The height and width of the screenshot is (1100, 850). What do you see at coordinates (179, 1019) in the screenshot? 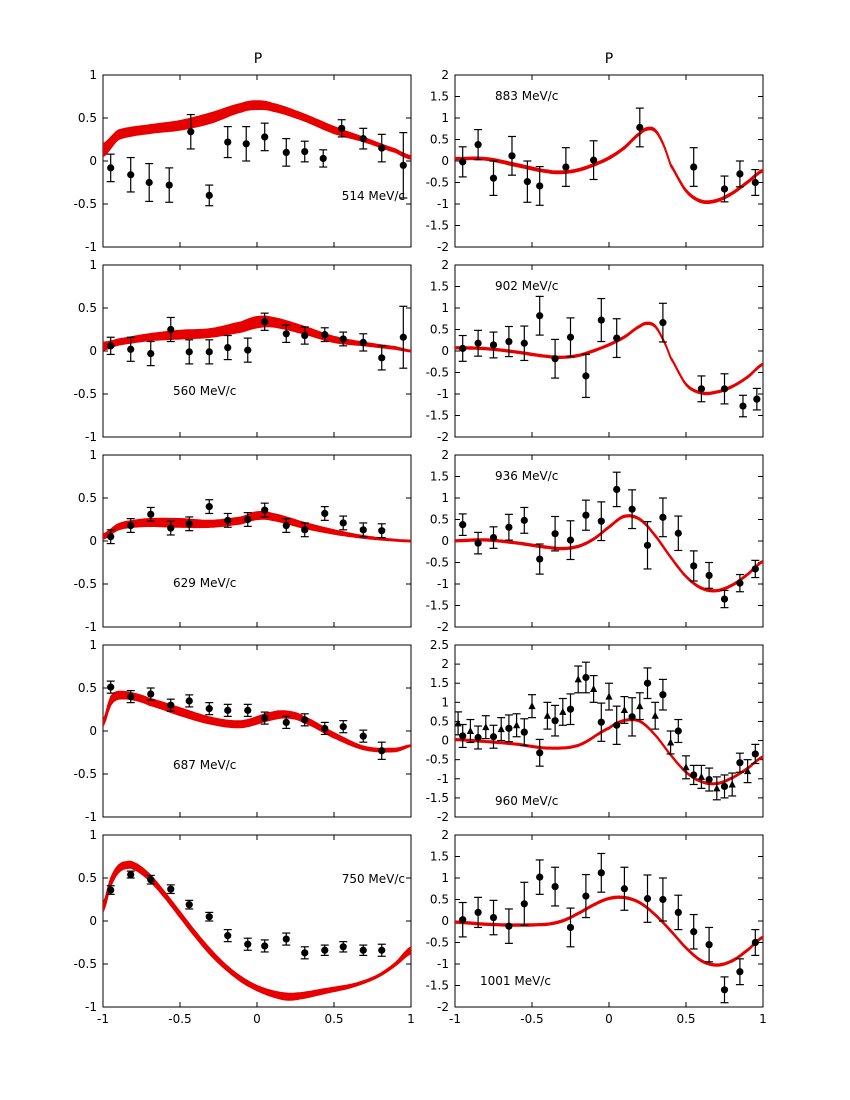
I see `x-tick-label: -0.5` at bounding box center [179, 1019].